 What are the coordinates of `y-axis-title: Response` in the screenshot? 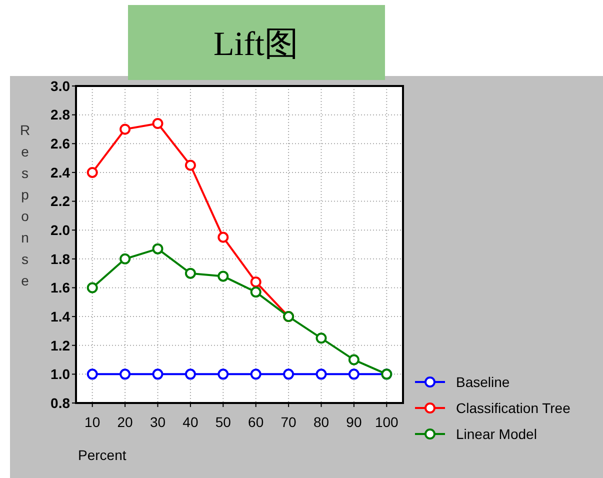 It's located at (25, 205).